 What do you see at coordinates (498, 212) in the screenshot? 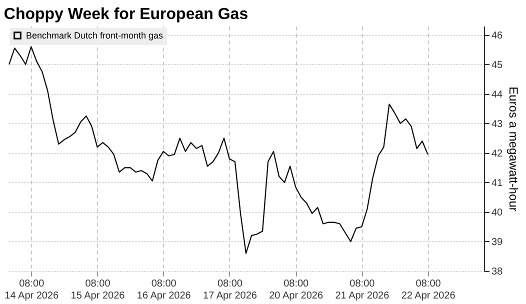
I see `y2-tick-label: 40` at bounding box center [498, 212].